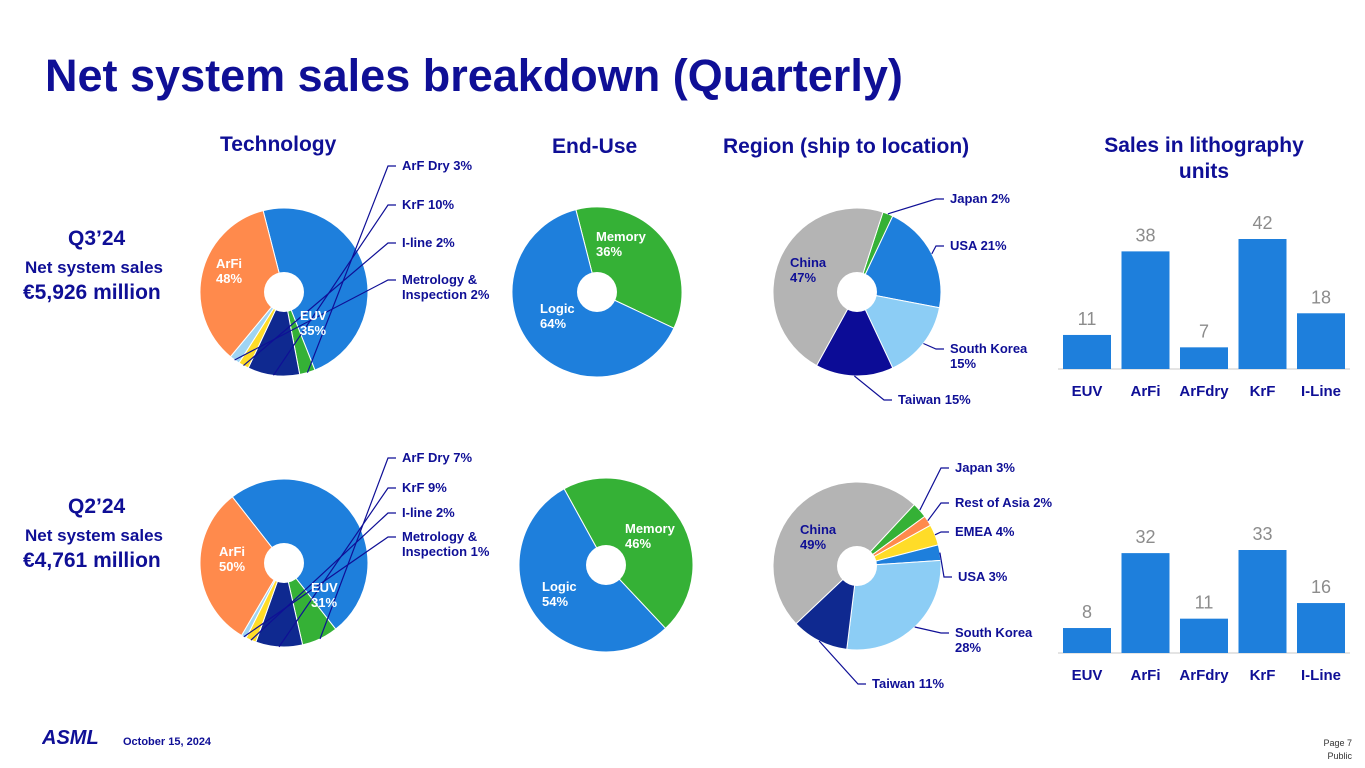 The width and height of the screenshot is (1365, 768). Describe the element at coordinates (813, 544) in the screenshot. I see `pie-label-region-ship-to-location-china-q2-pct: 49%` at that location.